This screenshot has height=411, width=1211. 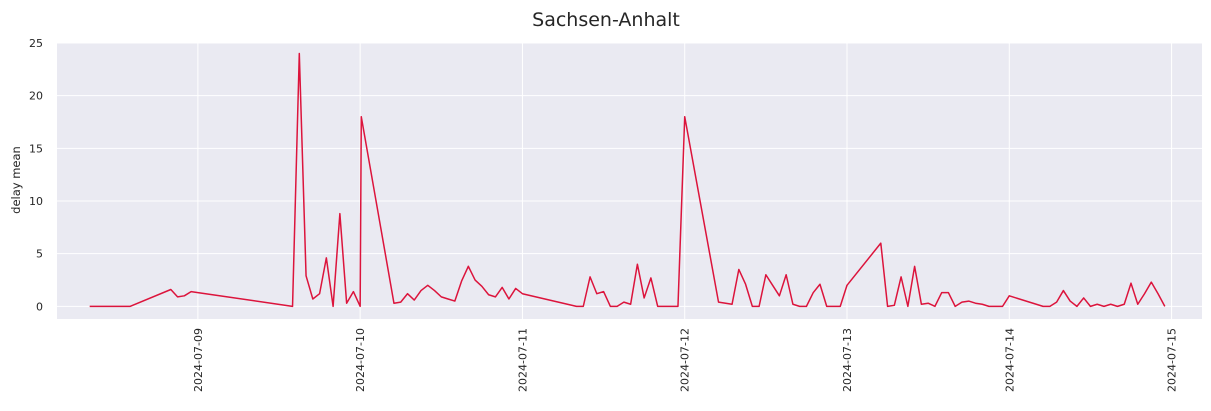 I want to click on chart-title: Sachsen-Anhalt, so click(x=606, y=20).